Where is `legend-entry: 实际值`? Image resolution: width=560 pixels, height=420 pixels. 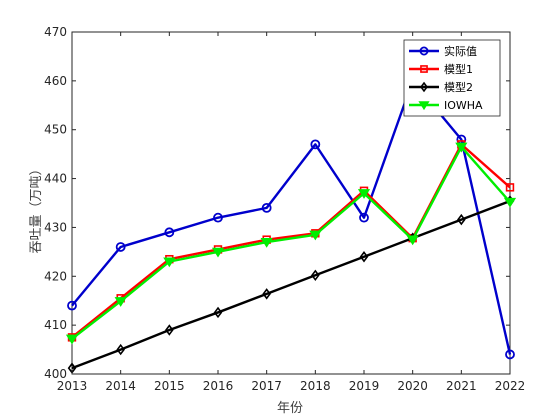 legend-entry: 实际值 is located at coordinates (443, 51).